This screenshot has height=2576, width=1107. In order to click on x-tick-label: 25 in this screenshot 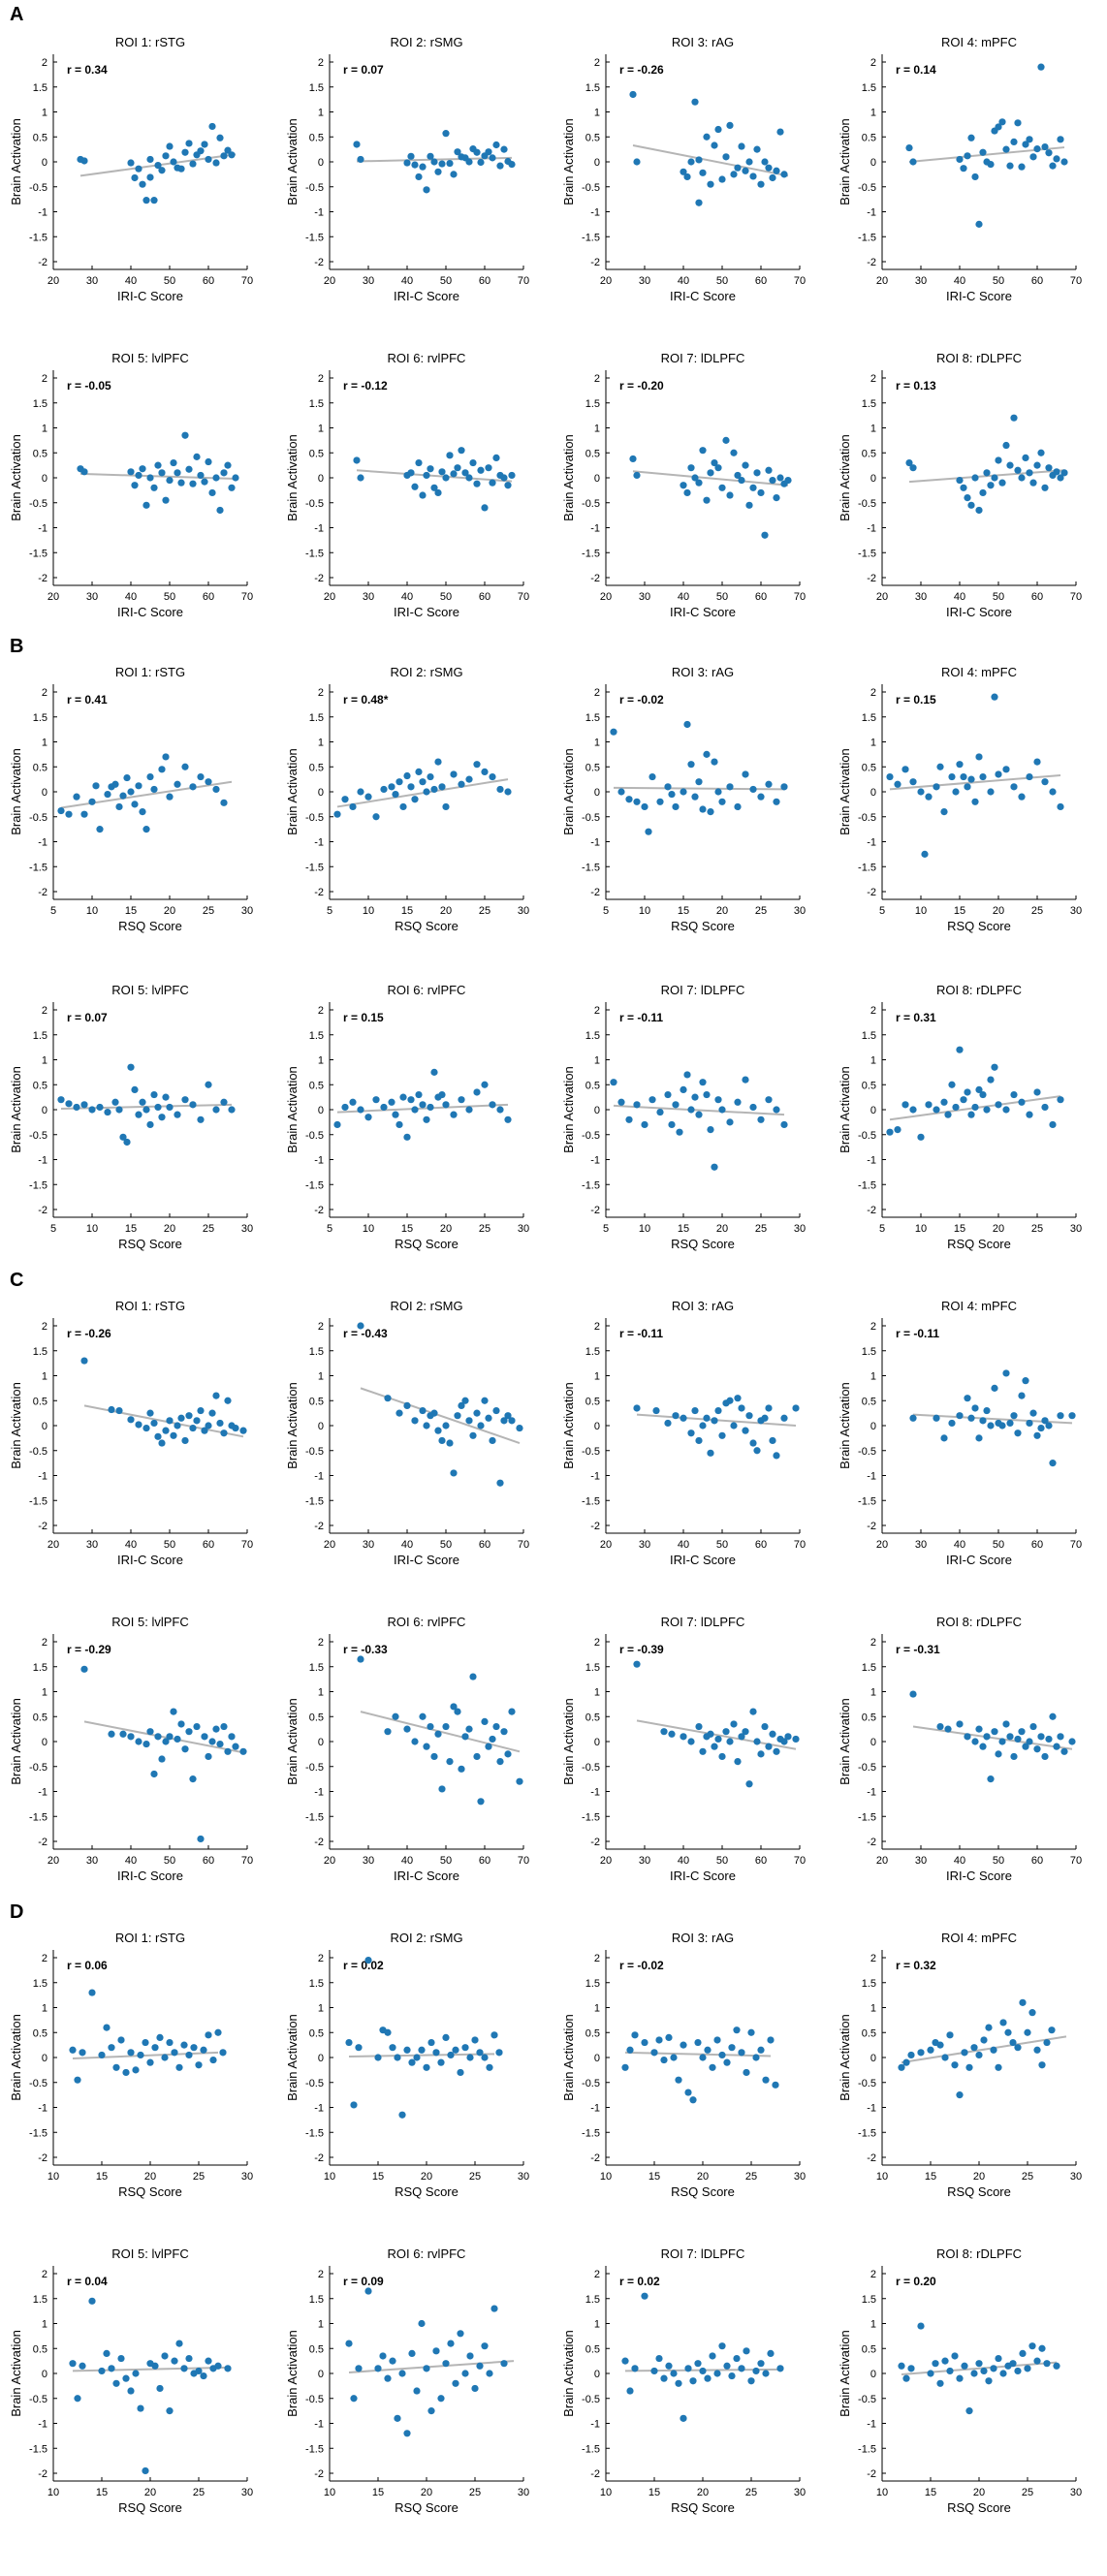, I will do `click(761, 1229)`.